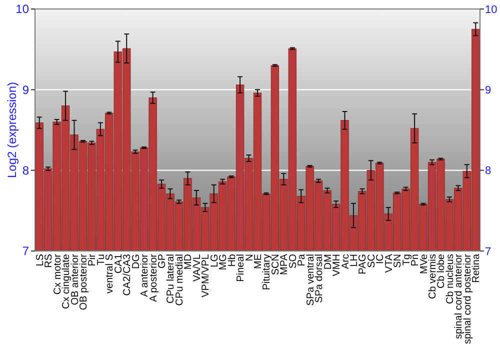 The image size is (500, 350). What do you see at coordinates (320, 278) in the screenshot?
I see `x-tick-label: SPa dorsal` at bounding box center [320, 278].